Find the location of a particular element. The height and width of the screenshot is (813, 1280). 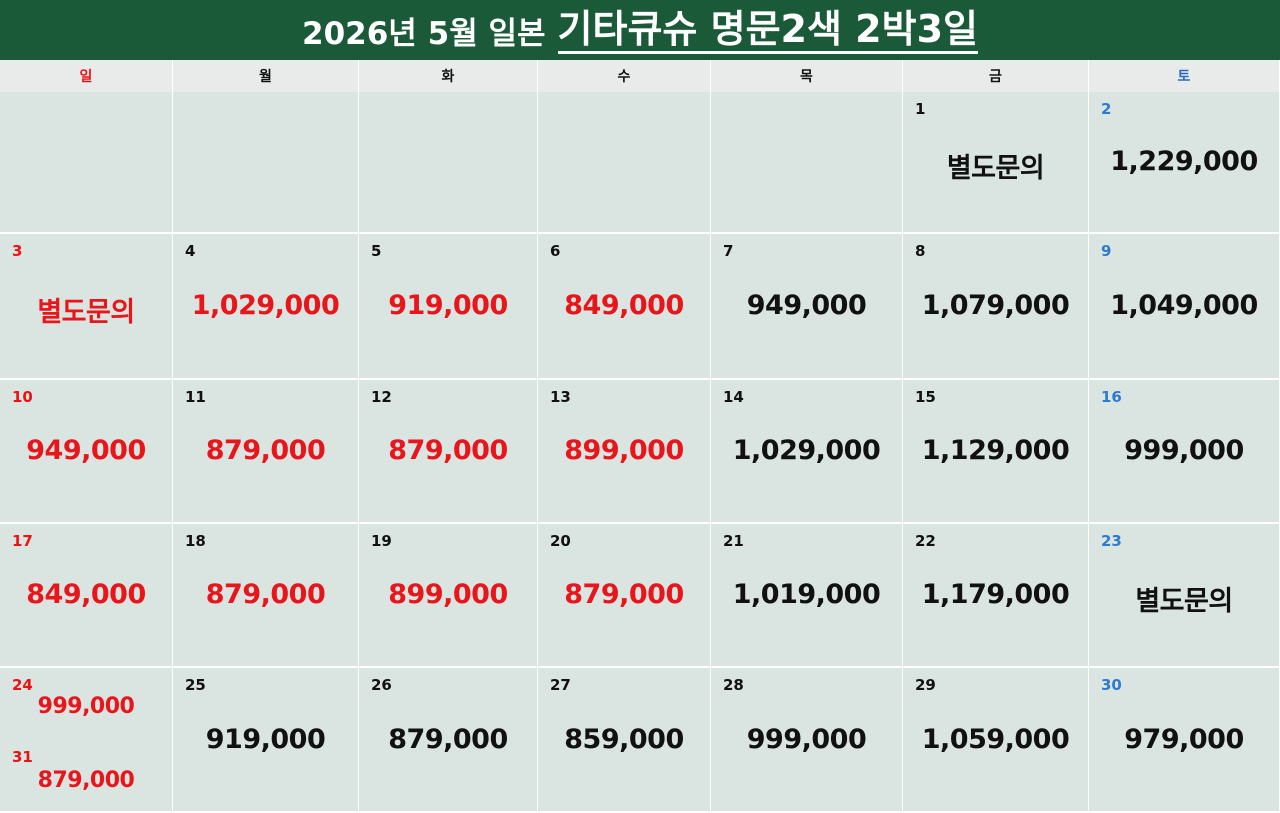

calendar-day-cell: 29 1,059,000 is located at coordinates (996, 740).